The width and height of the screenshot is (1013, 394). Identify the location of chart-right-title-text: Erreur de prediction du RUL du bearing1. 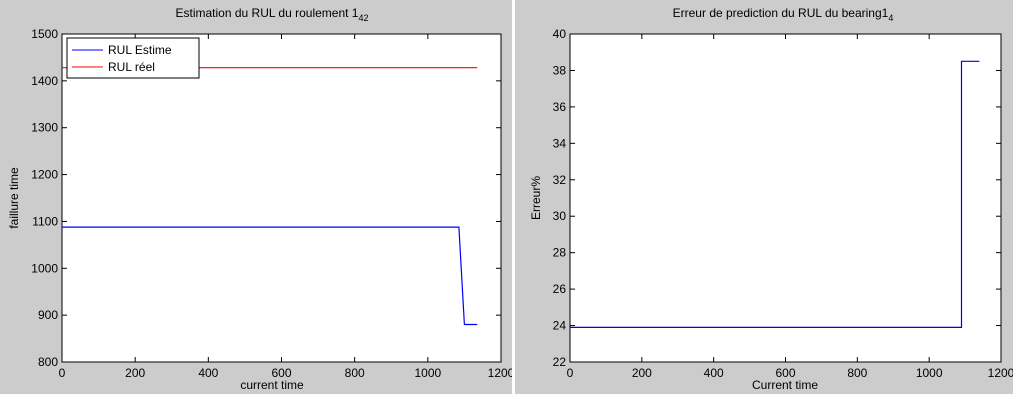
(781, 13).